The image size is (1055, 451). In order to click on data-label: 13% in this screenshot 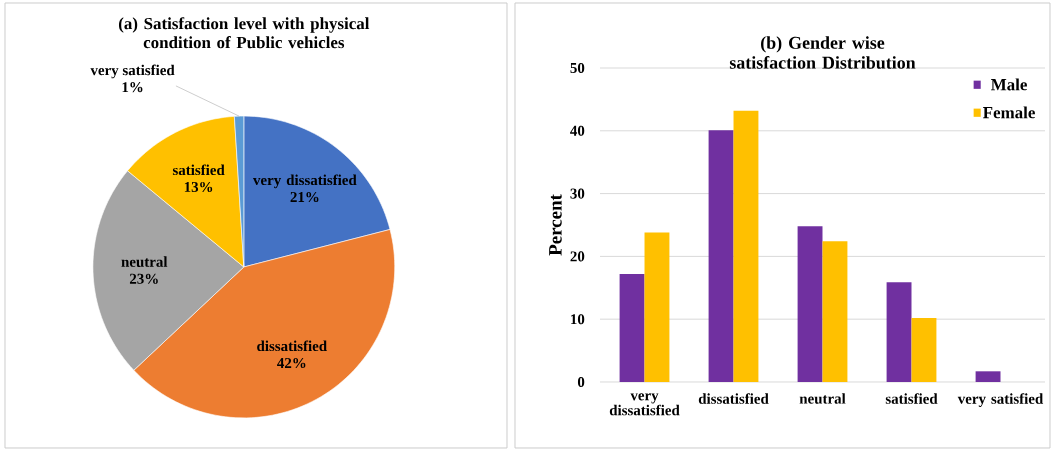, I will do `click(198, 187)`.